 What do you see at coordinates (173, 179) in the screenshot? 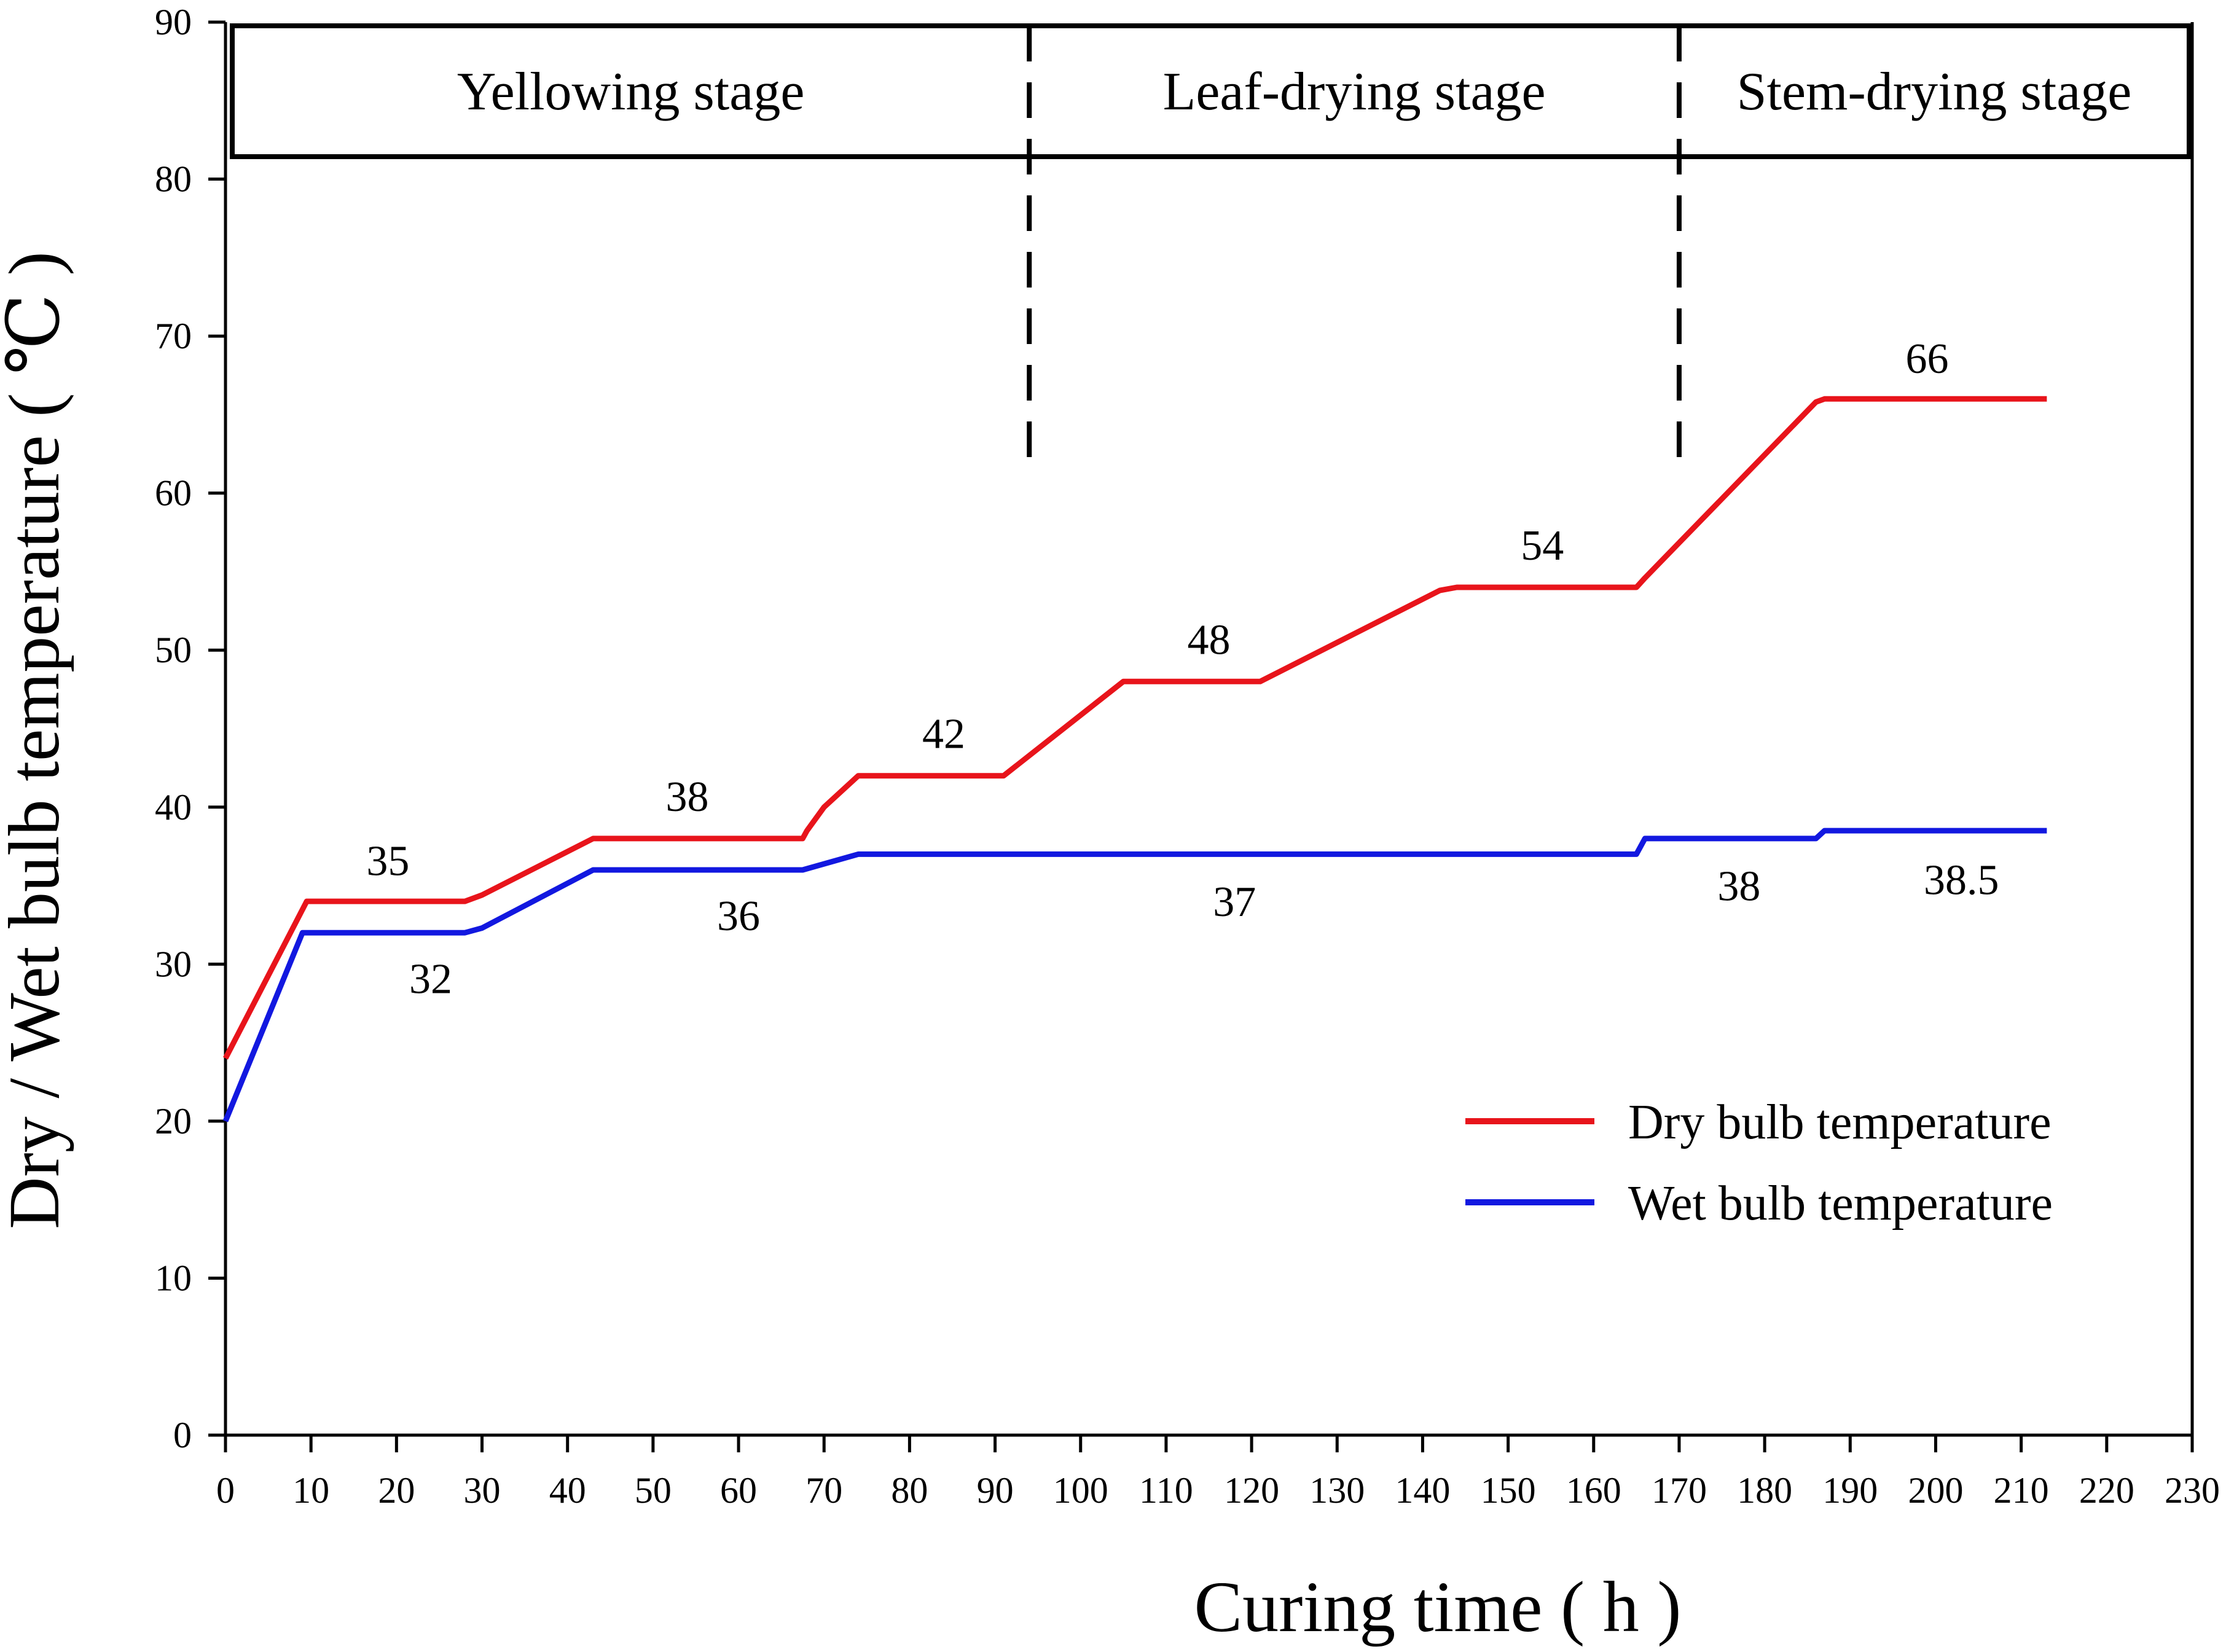
I see `y-tick-label: 80` at bounding box center [173, 179].